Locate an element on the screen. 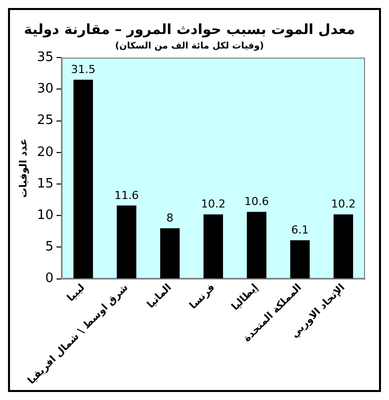  y-tick-label: 5 is located at coordinates (49, 247).